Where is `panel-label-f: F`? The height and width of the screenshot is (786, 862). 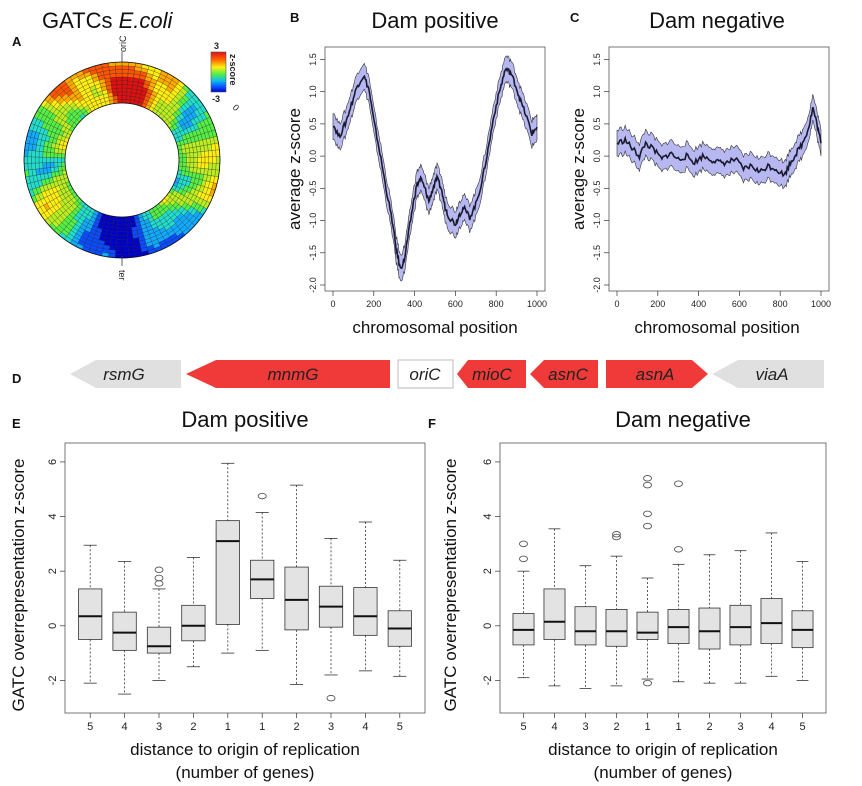 panel-label-f: F is located at coordinates (432, 423).